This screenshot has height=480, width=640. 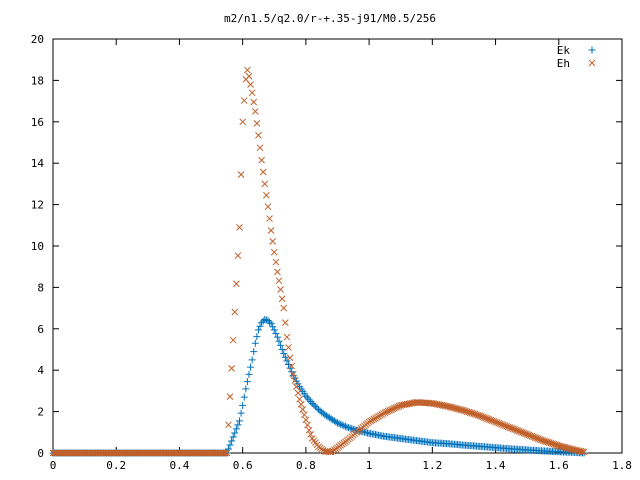 What do you see at coordinates (40, 287) in the screenshot?
I see `y-tick-label: 8` at bounding box center [40, 287].